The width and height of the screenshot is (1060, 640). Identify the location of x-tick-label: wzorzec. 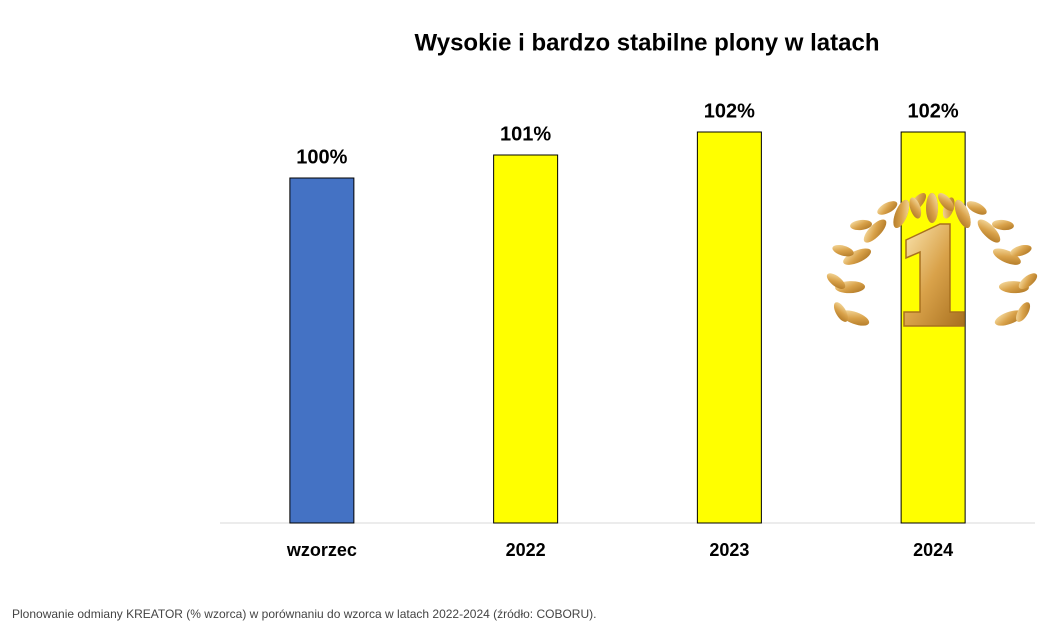
(321, 550).